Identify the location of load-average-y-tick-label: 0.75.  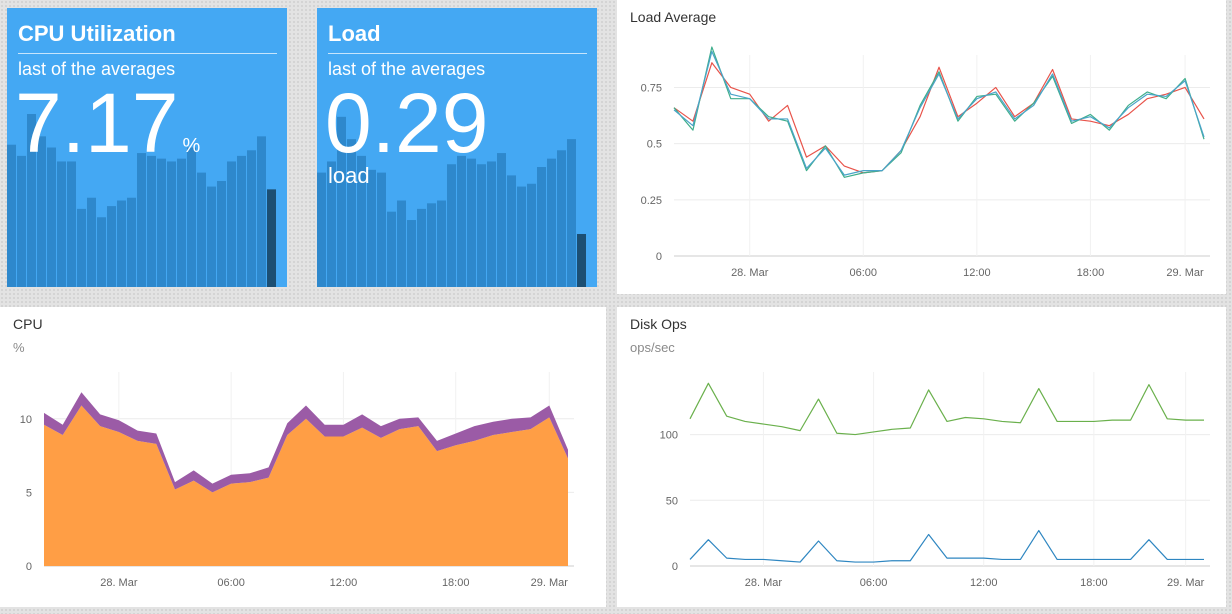
(651, 88).